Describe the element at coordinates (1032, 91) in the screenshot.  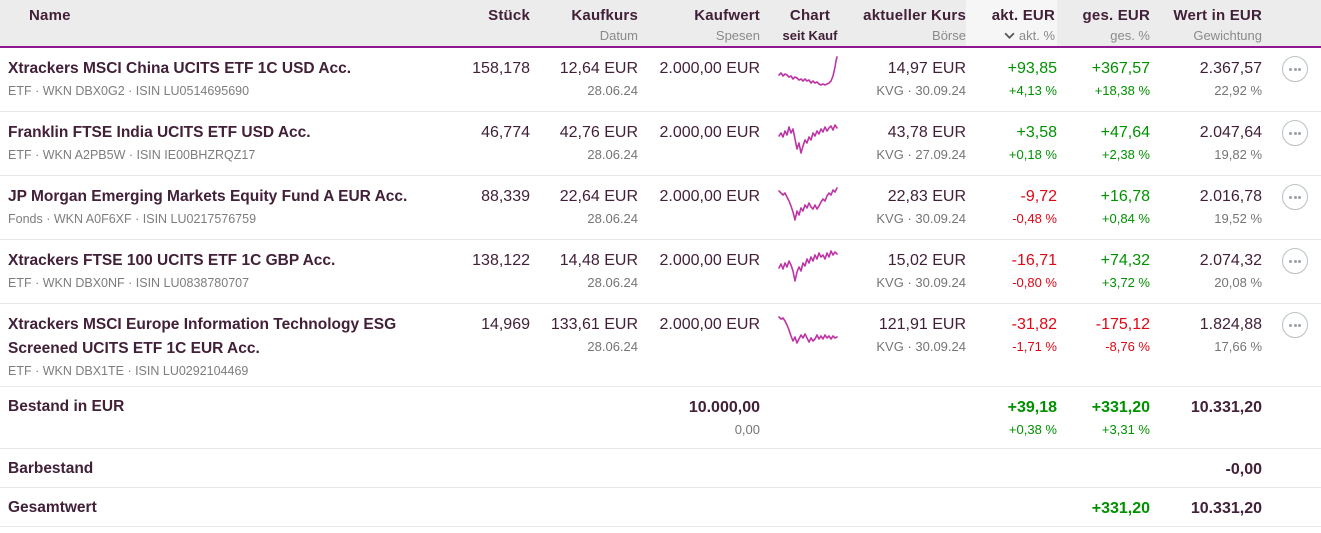
I see `akt-pct-value: +4,13 %` at that location.